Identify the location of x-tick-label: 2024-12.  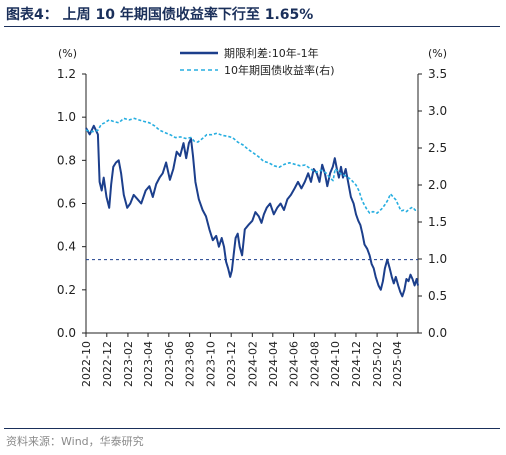
(356, 364).